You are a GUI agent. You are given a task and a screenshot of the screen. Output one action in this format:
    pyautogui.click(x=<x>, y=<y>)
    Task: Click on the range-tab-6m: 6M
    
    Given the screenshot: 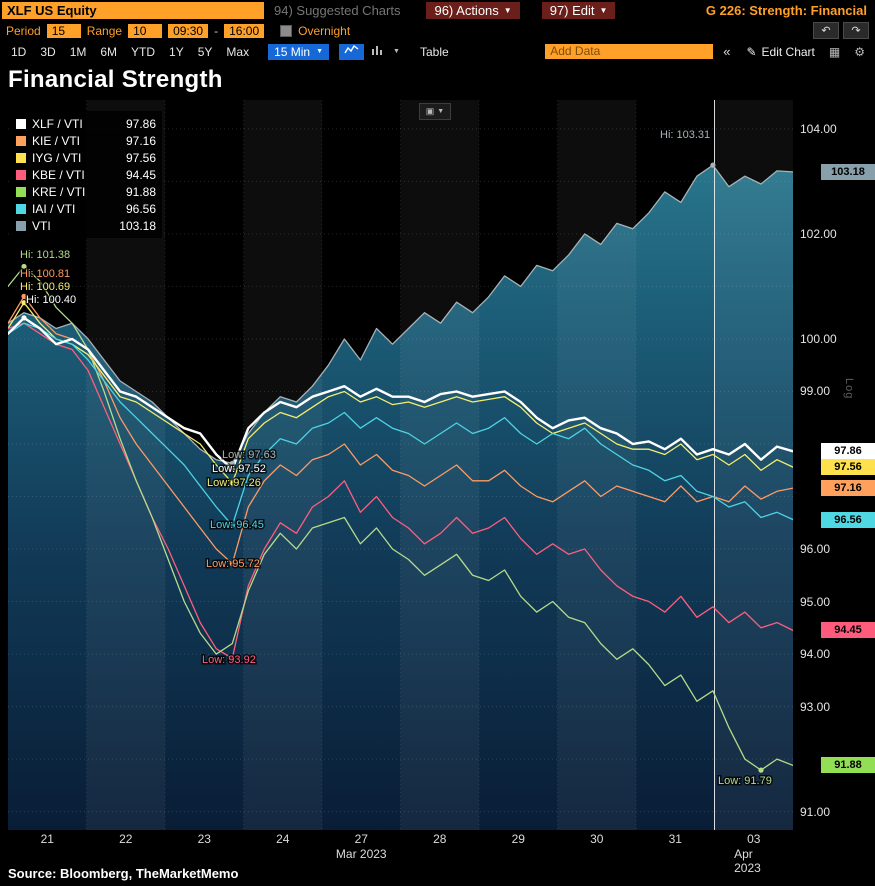 What is the action you would take?
    pyautogui.click(x=108, y=52)
    